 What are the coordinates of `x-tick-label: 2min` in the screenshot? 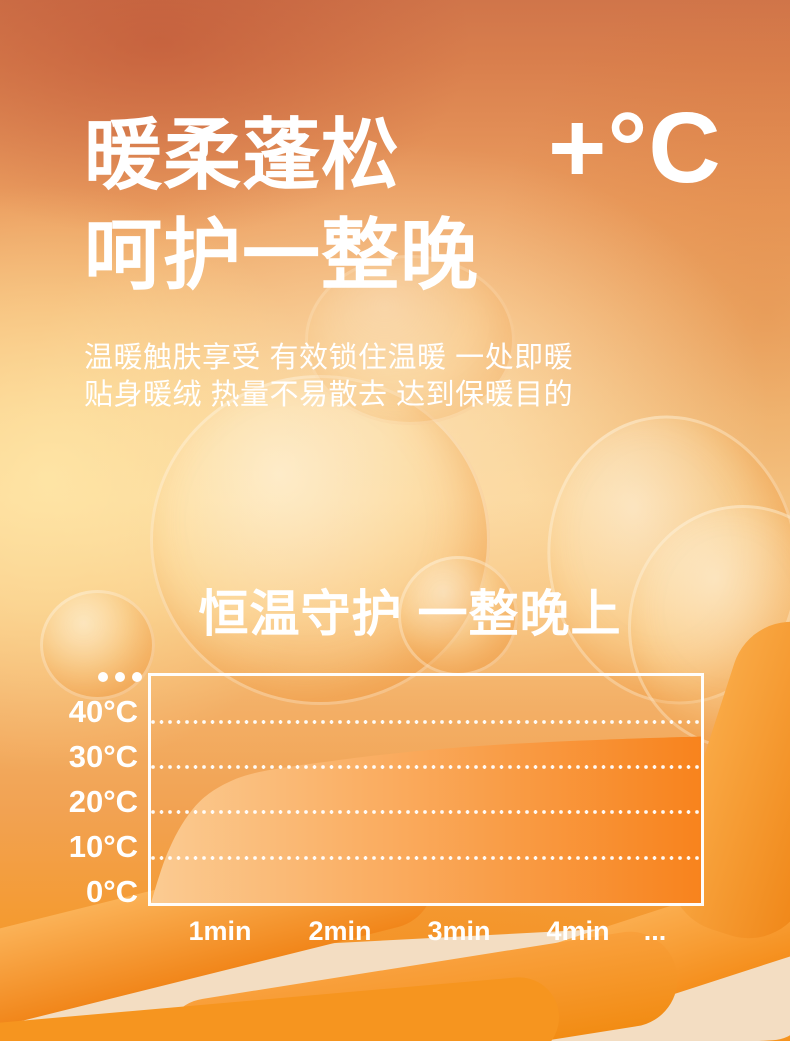 It's located at (340, 931).